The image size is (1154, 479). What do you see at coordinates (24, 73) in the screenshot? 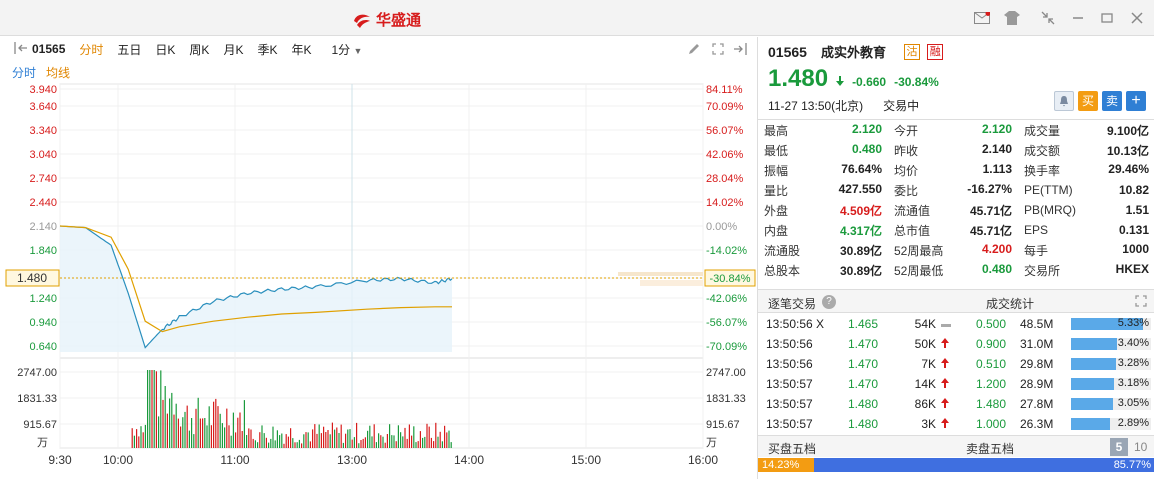
I see `sub-tab-intraday: 分时` at bounding box center [24, 73].